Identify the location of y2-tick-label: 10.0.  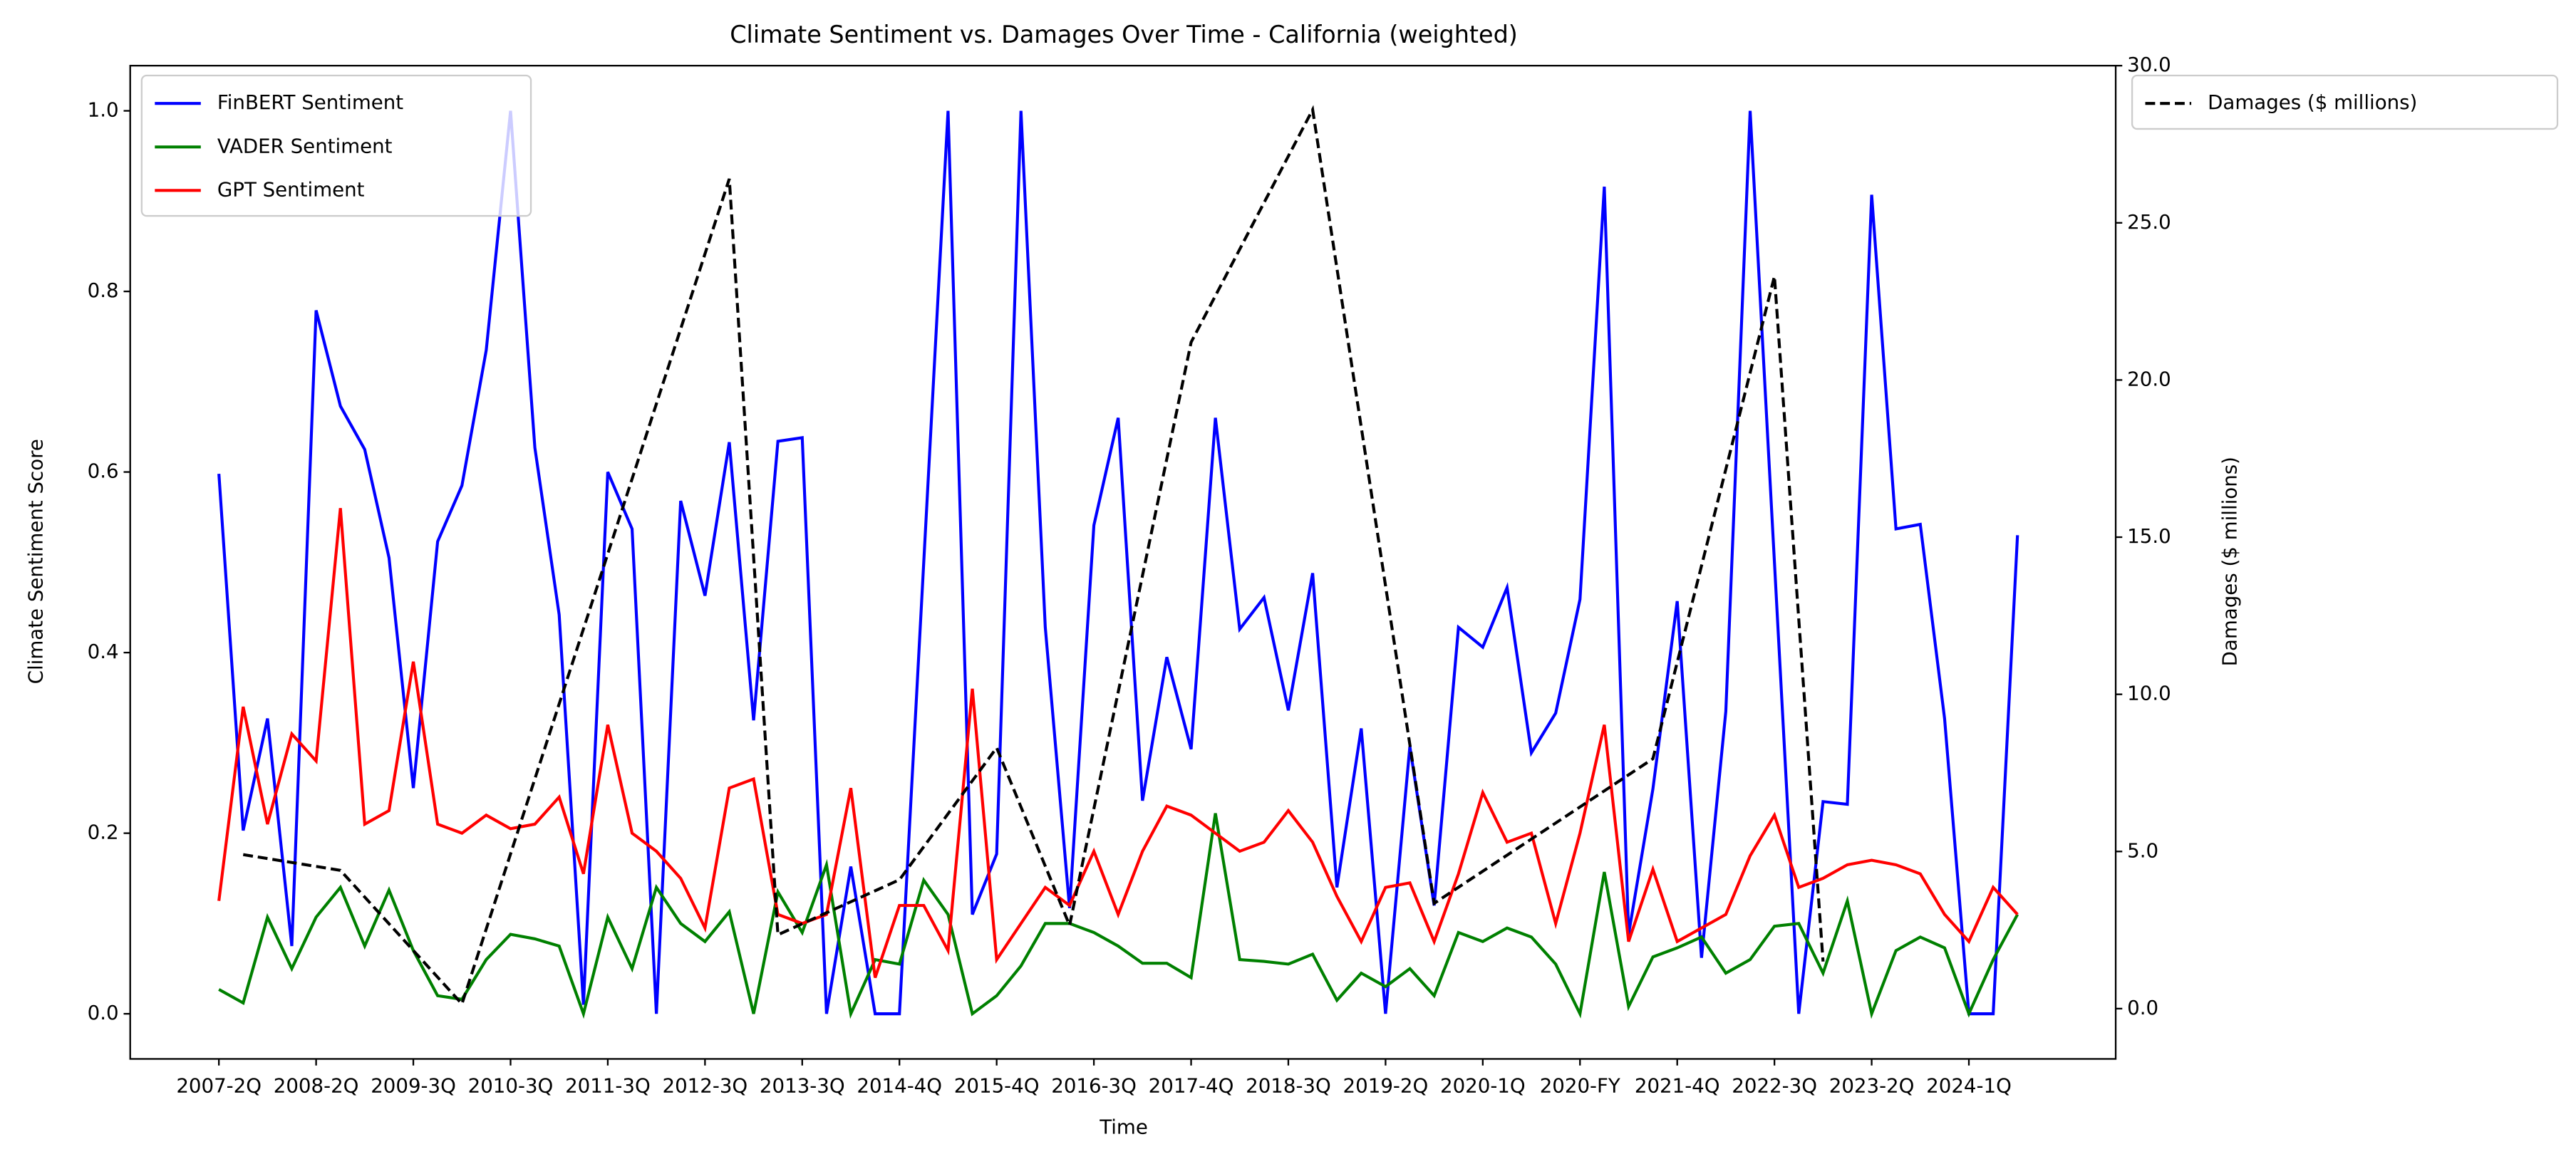
(2149, 693).